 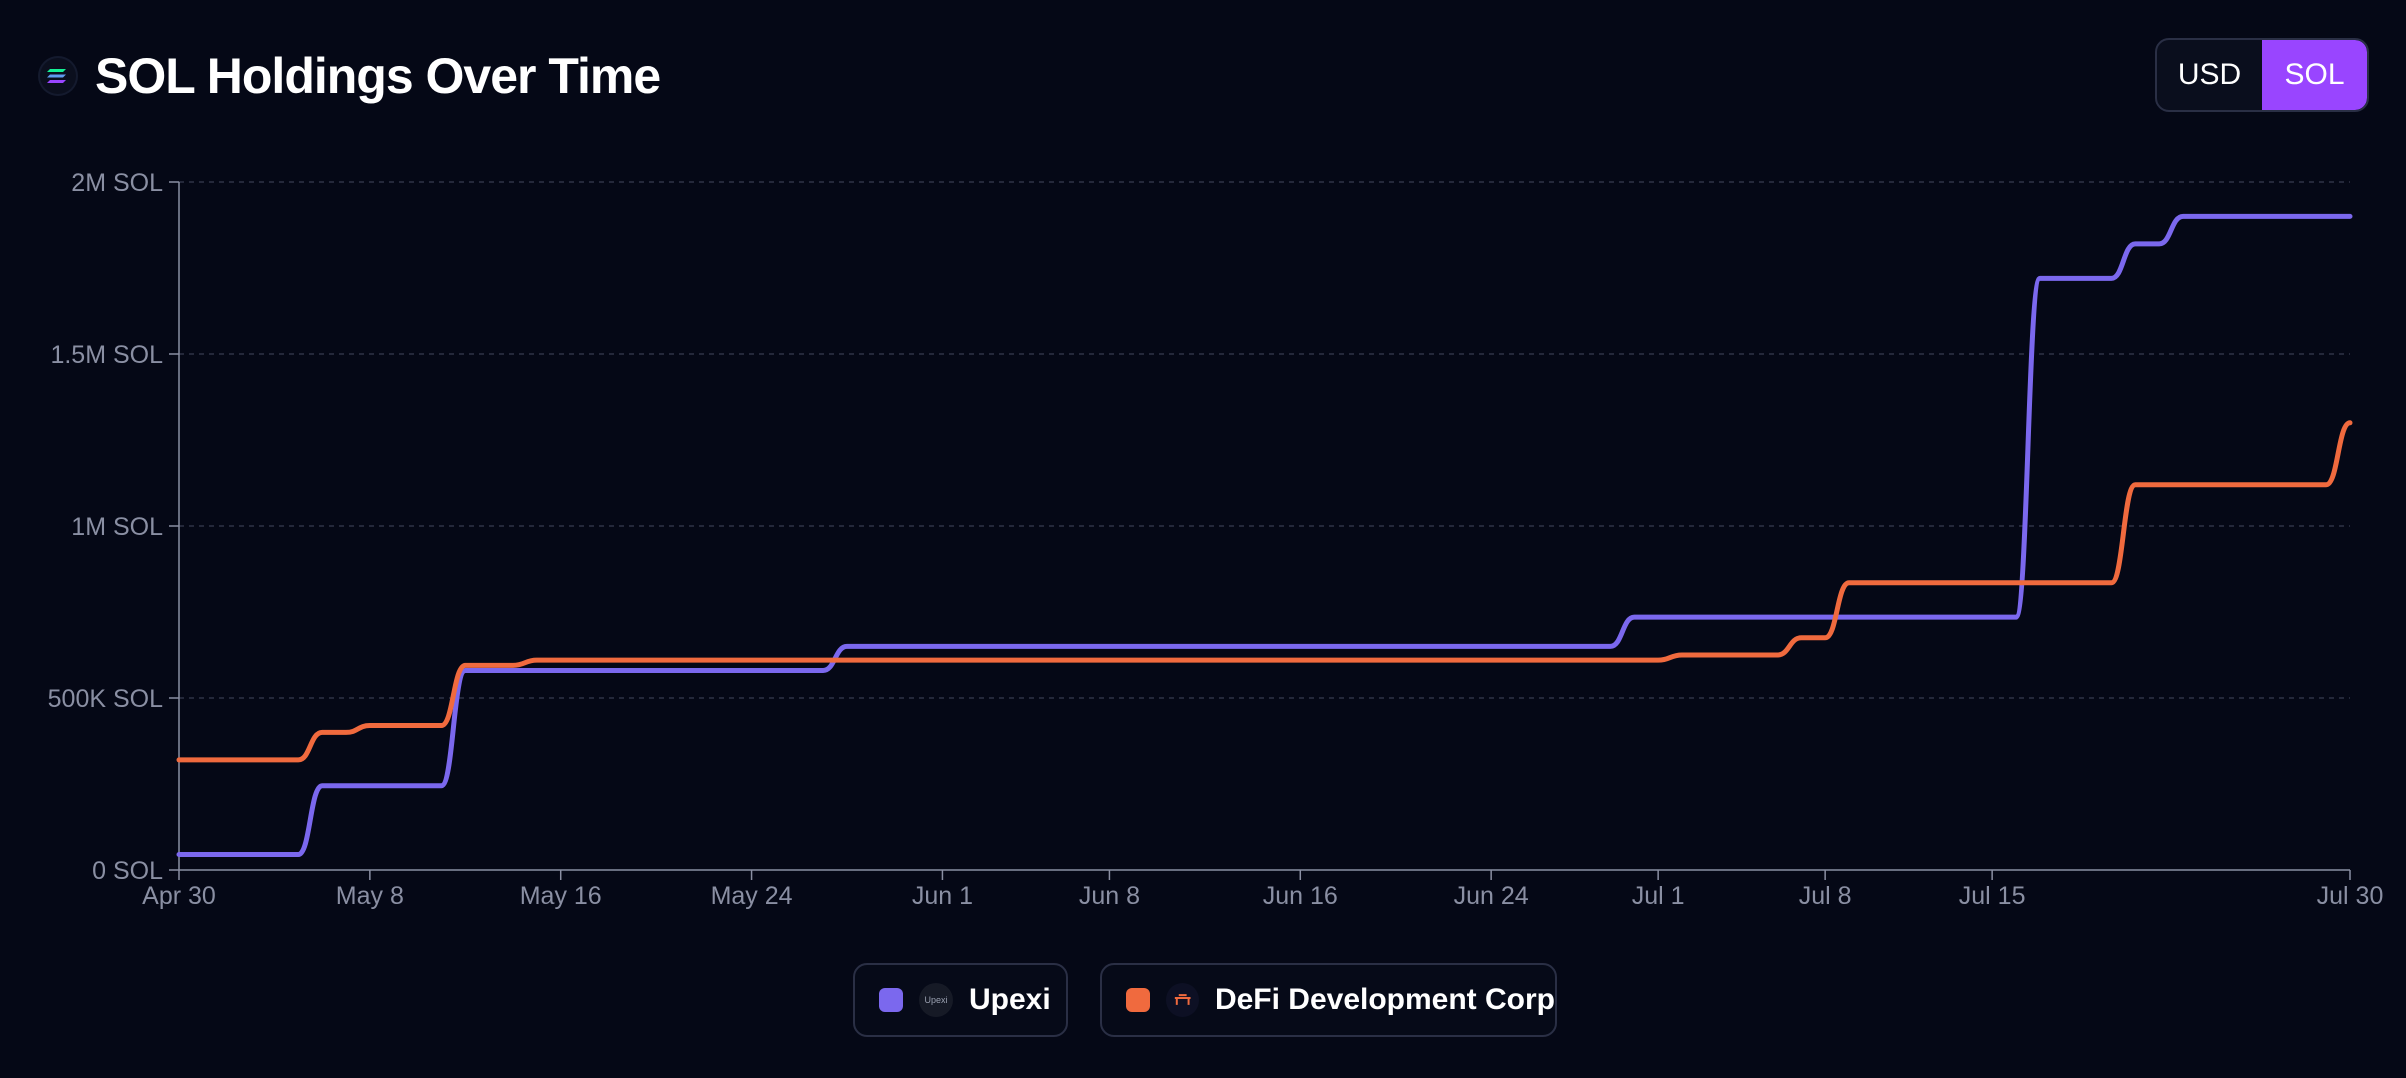 What do you see at coordinates (1658, 896) in the screenshot?
I see `x-tick-label: Jul 1` at bounding box center [1658, 896].